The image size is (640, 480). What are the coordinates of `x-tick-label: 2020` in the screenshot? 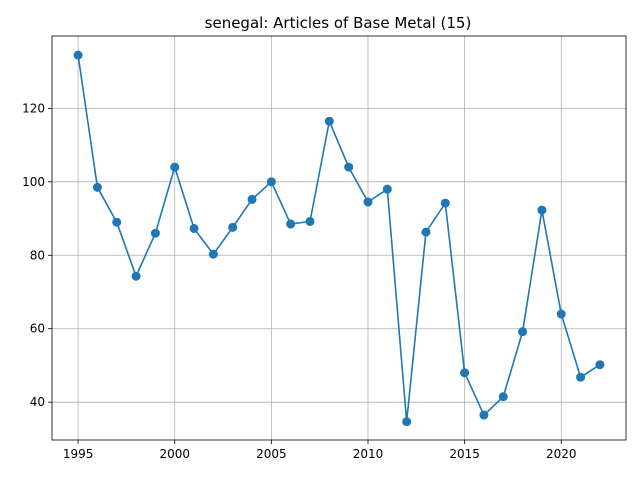 It's located at (561, 454).